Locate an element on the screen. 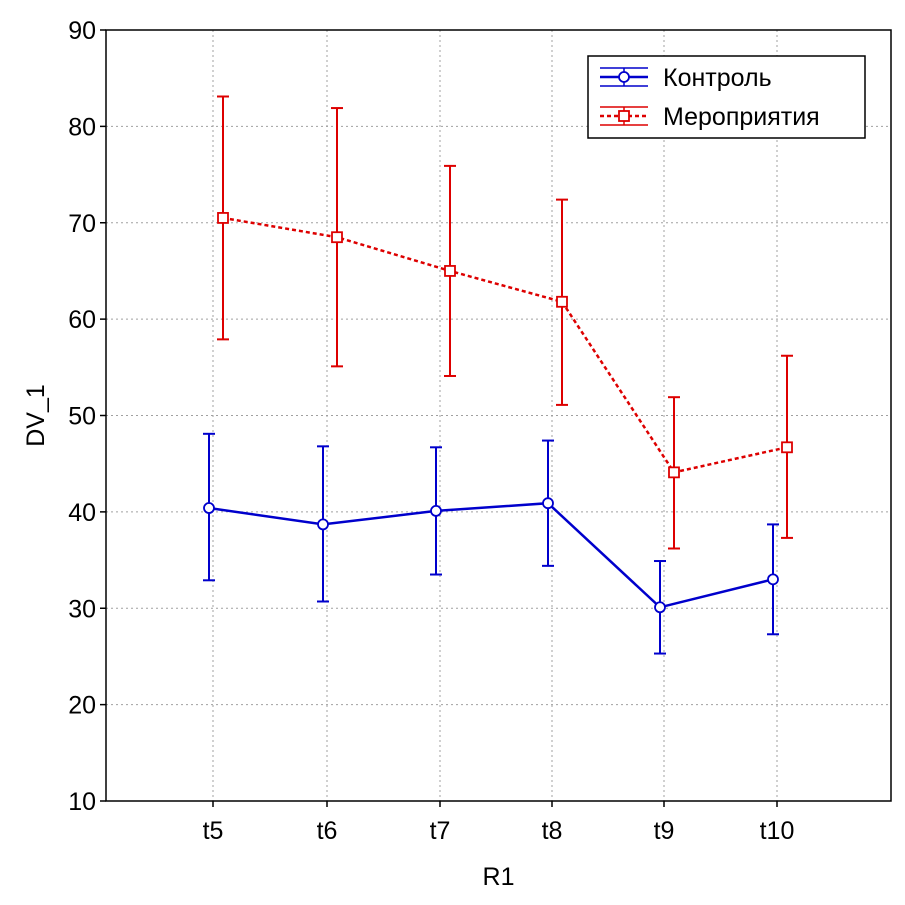  y-tick-label: 90 is located at coordinates (82, 31).